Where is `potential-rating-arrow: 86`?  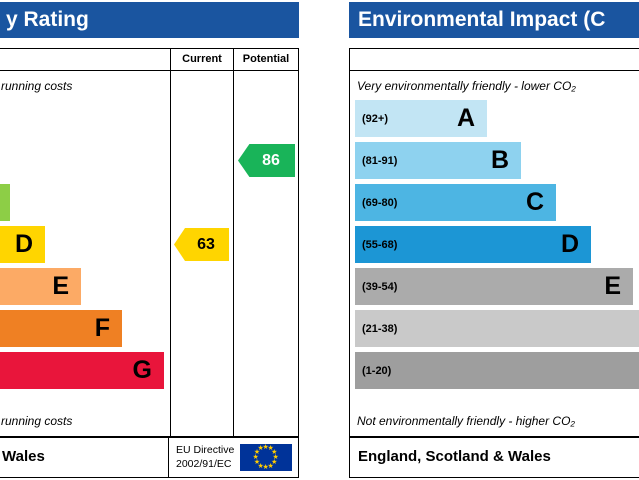
potential-rating-arrow: 86 is located at coordinates (266, 160).